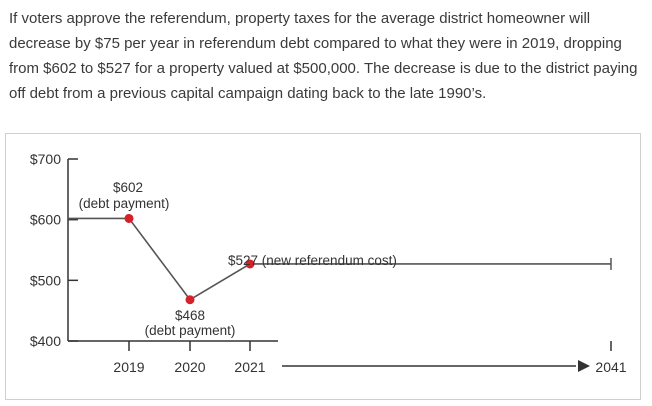 The height and width of the screenshot is (406, 652). Describe the element at coordinates (45, 341) in the screenshot. I see `y-tick-label: $400` at that location.